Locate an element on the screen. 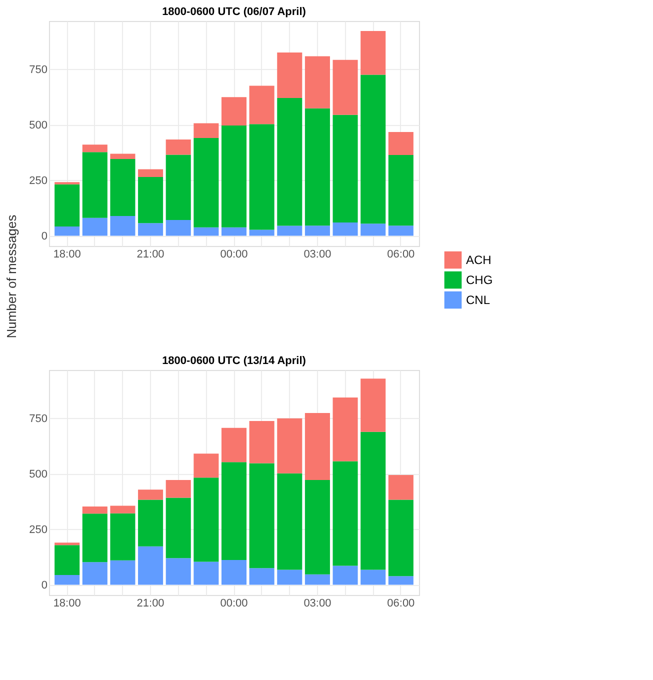 The image size is (653, 680). legend-label: CHG is located at coordinates (479, 280).